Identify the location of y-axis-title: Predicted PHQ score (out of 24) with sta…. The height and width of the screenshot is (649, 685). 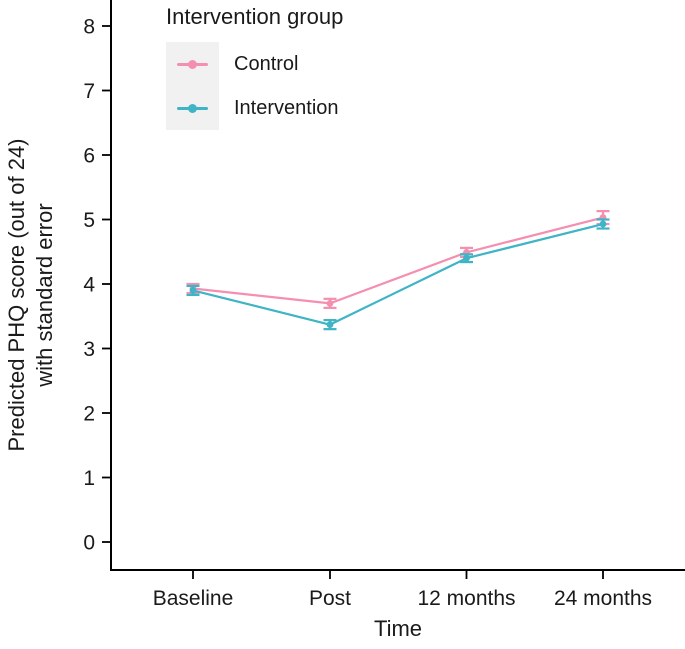
(30, 295).